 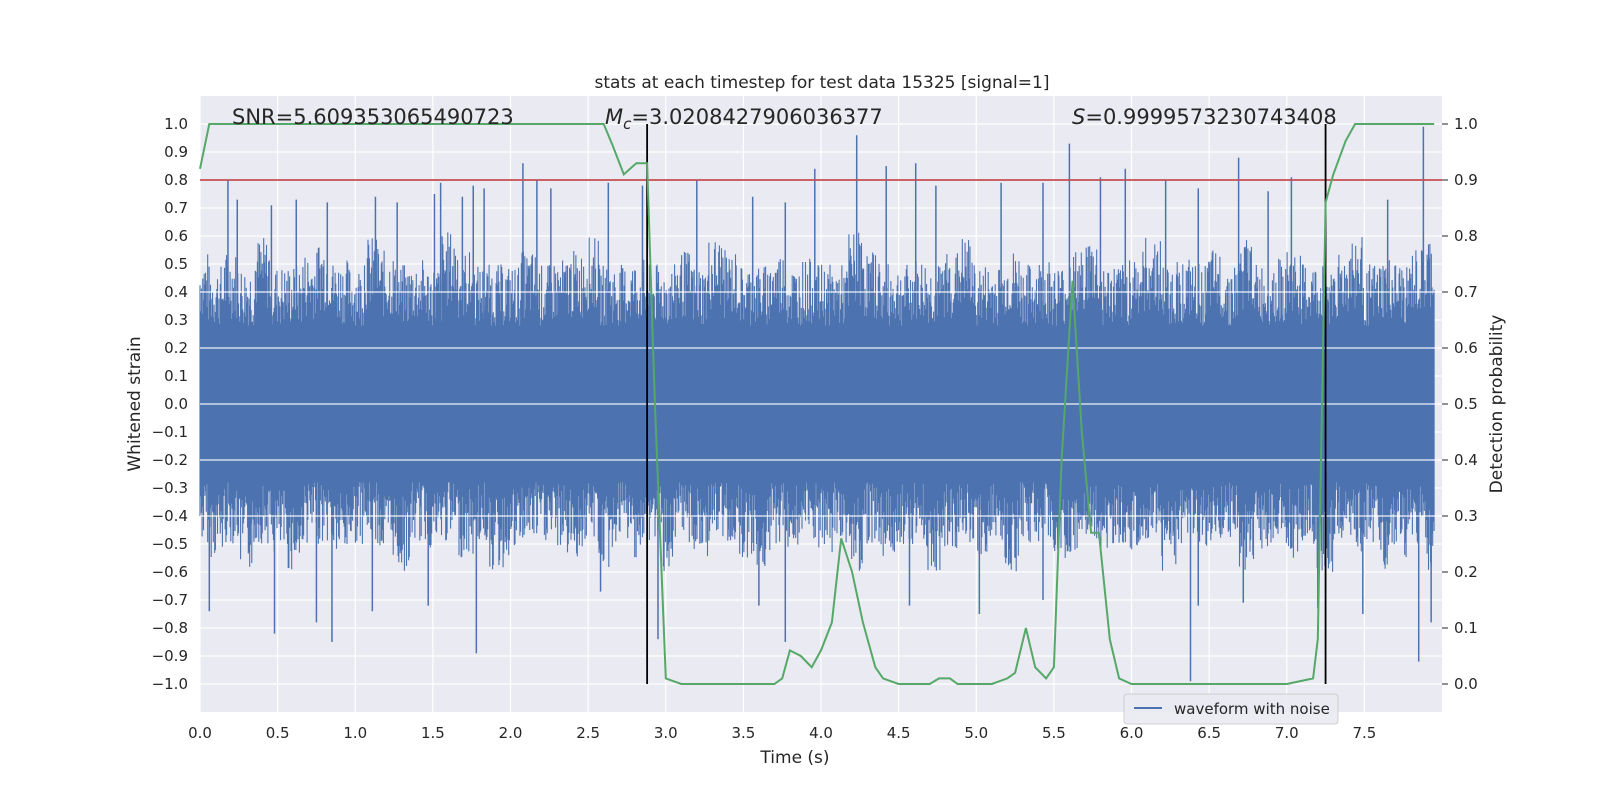 What do you see at coordinates (1497, 404) in the screenshot?
I see `y-axis-label-right: Detection probability` at bounding box center [1497, 404].